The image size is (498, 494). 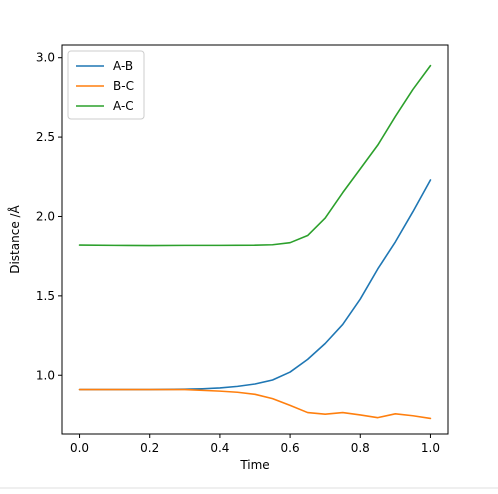 I want to click on y-tick-label: 3.0, so click(x=45, y=58).